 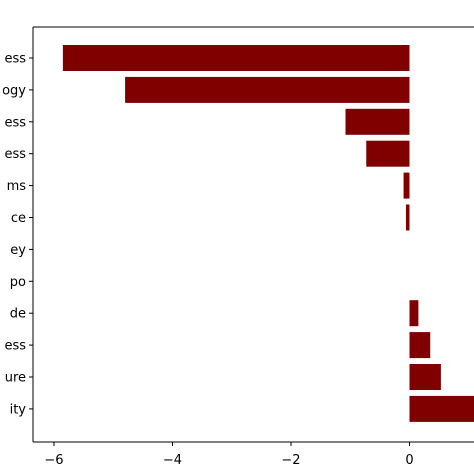 I want to click on x-tick-label: 0, so click(x=409, y=460).